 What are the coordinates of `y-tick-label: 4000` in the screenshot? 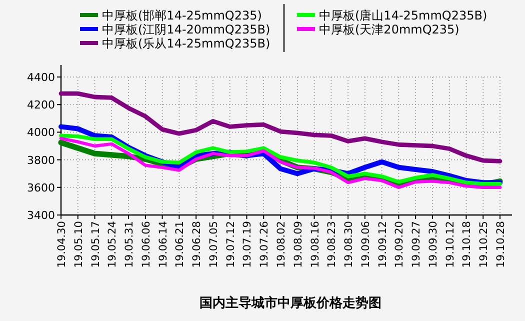 It's located at (41, 133).